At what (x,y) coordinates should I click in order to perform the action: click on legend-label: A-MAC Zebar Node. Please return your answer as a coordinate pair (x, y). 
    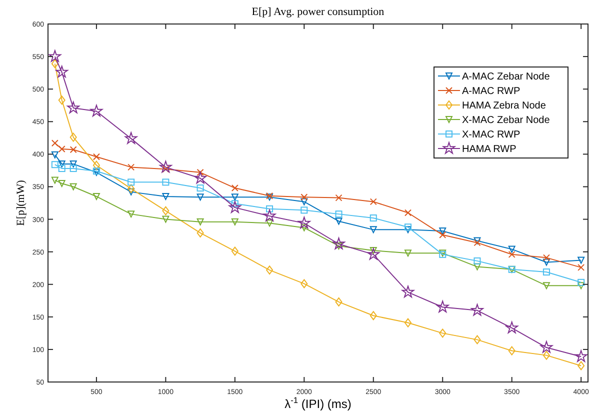
    Looking at the image, I should click on (506, 77).